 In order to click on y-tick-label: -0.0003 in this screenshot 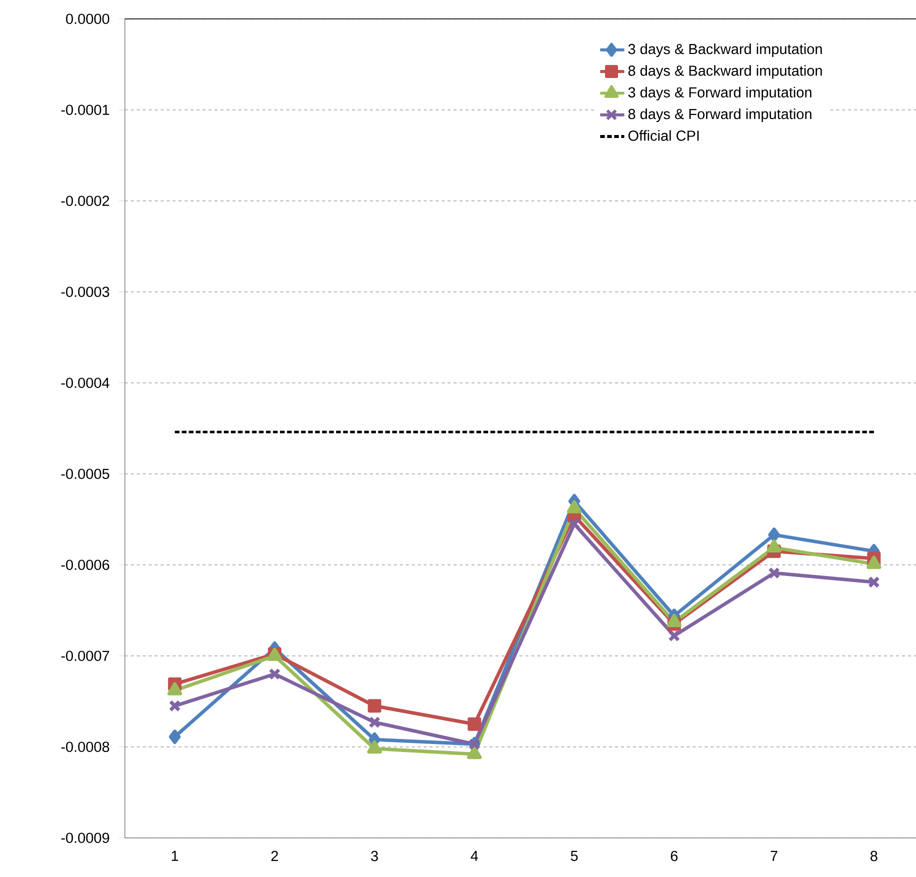, I will do `click(85, 291)`.